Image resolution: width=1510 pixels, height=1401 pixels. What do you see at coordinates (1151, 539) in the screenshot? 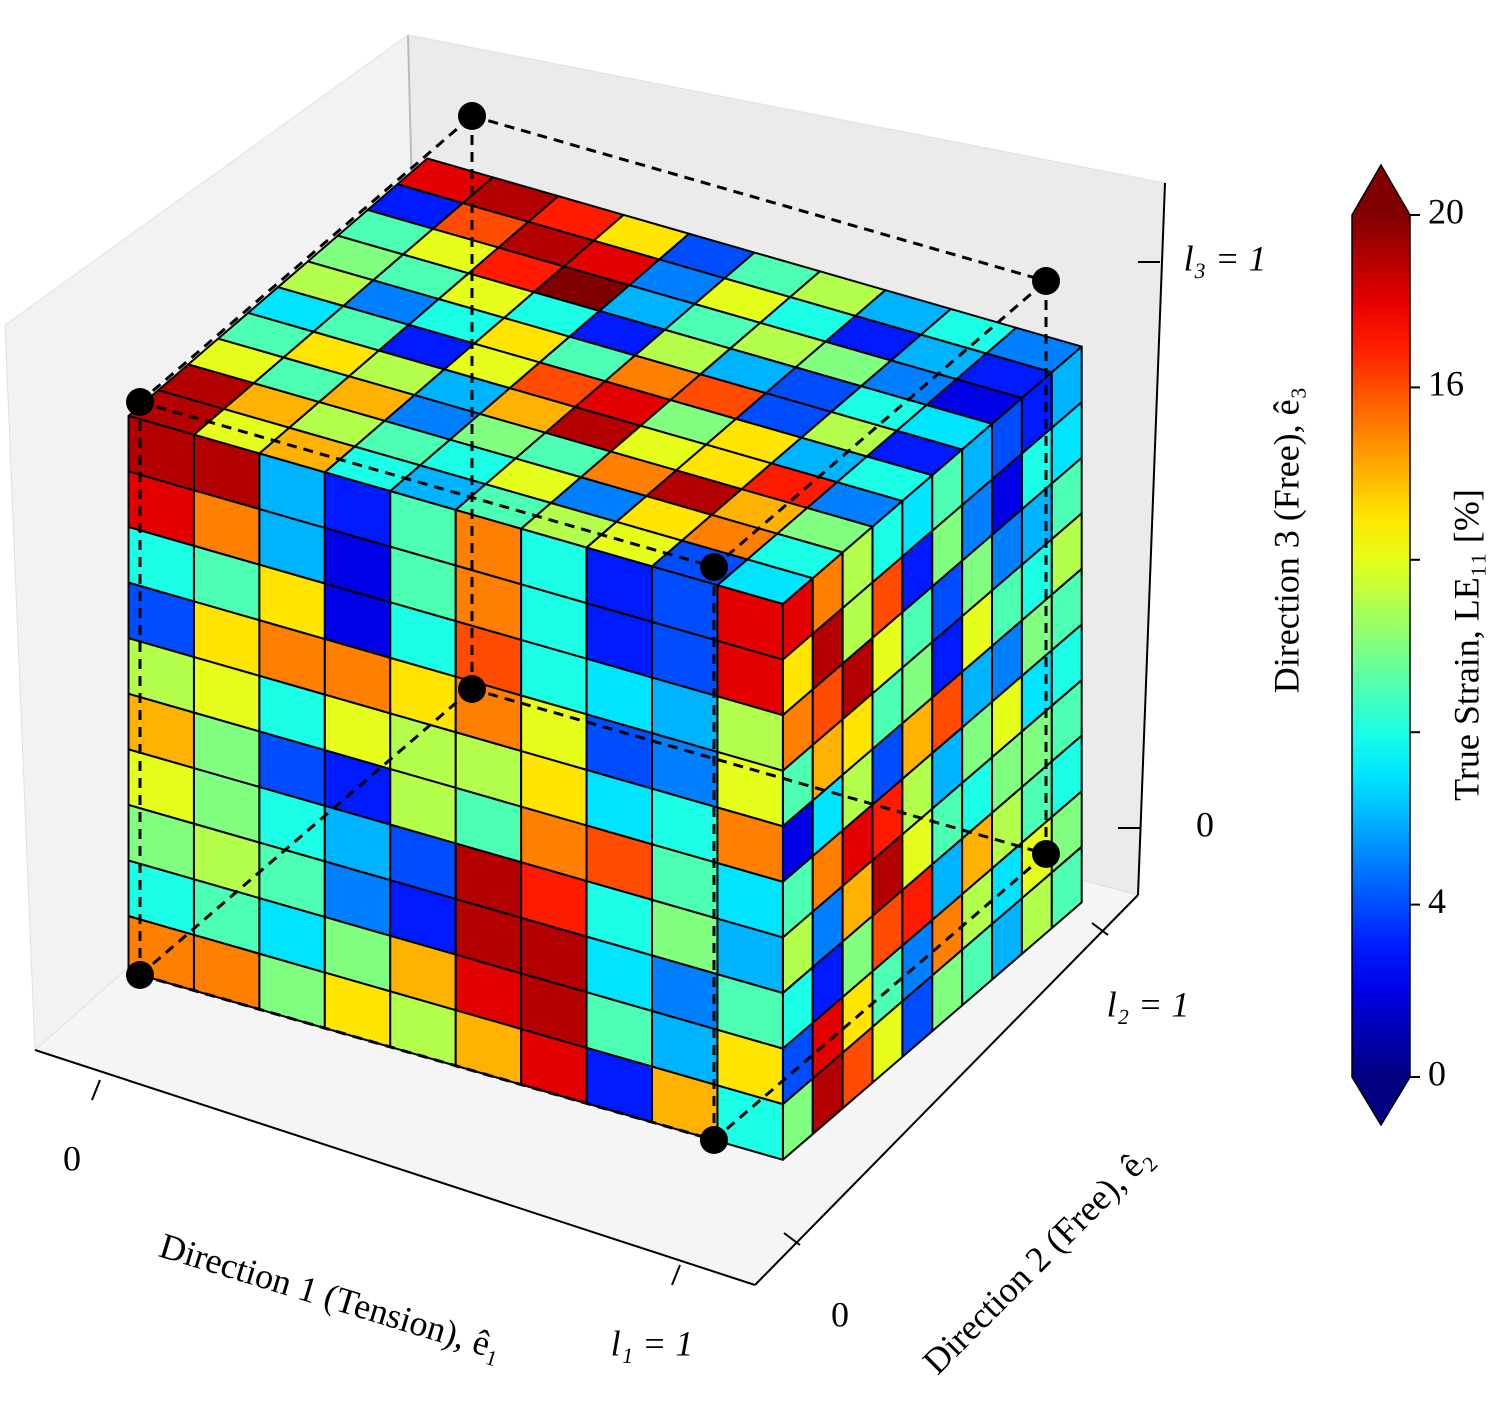
I see `z-axis-line` at bounding box center [1151, 539].